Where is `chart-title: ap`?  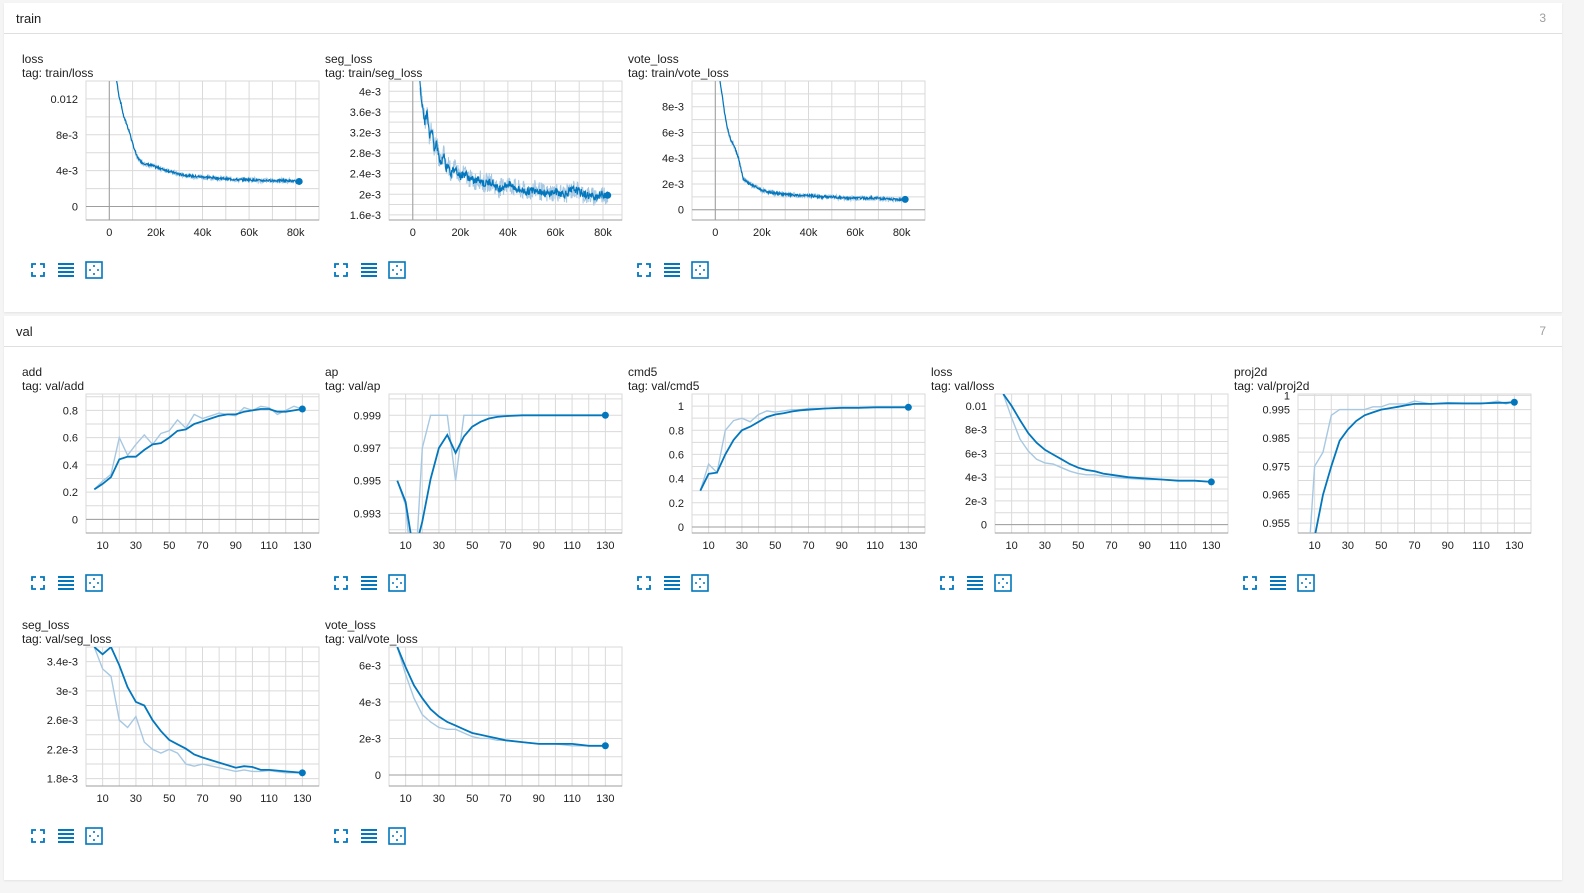 chart-title: ap is located at coordinates (332, 372).